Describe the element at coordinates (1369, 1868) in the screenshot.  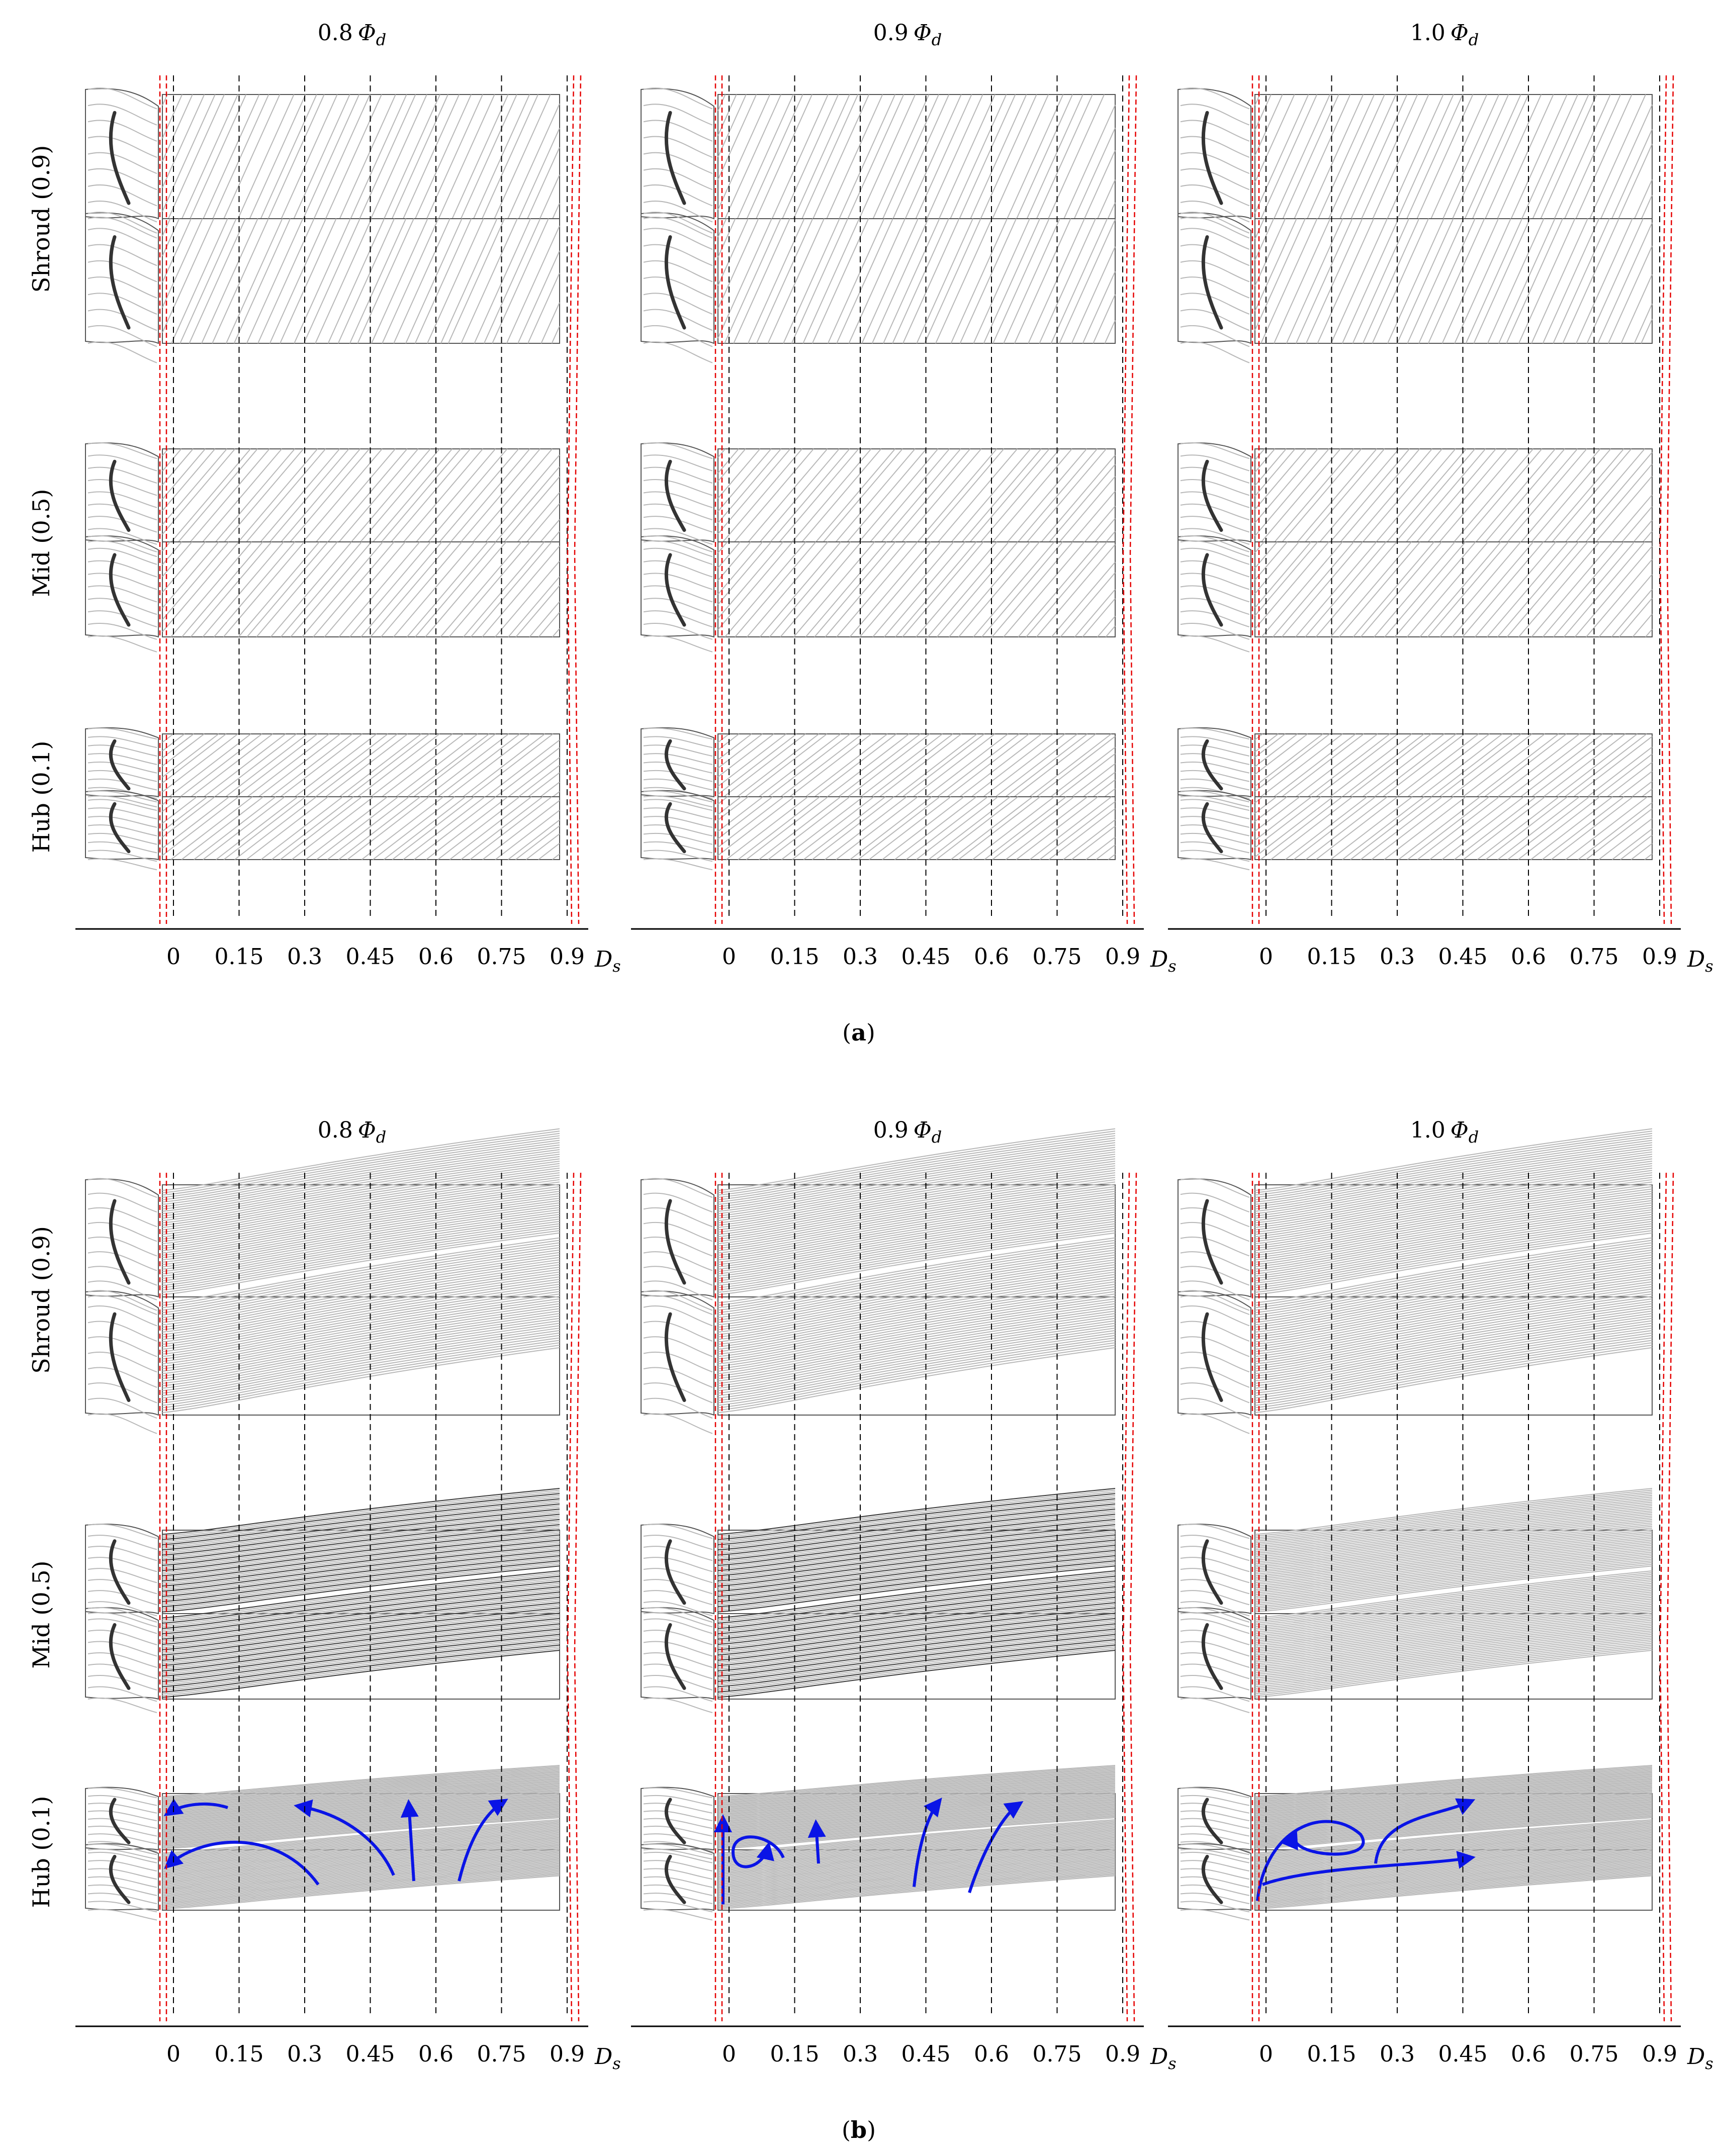
I see `vortex-flow-arrow` at that location.